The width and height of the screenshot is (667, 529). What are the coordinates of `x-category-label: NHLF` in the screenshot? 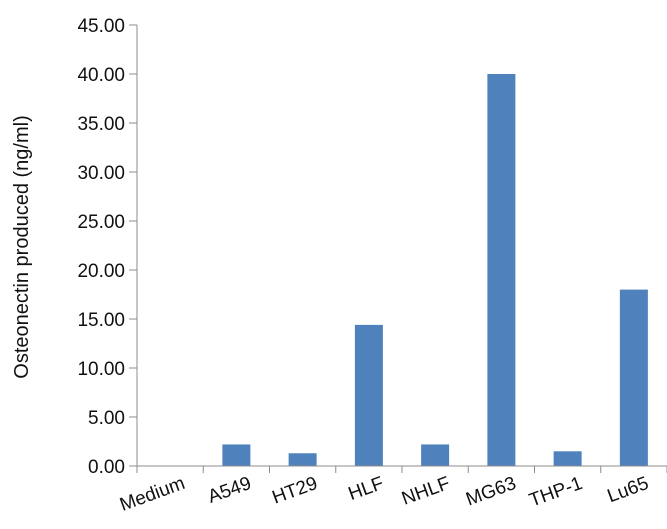 It's located at (426, 491).